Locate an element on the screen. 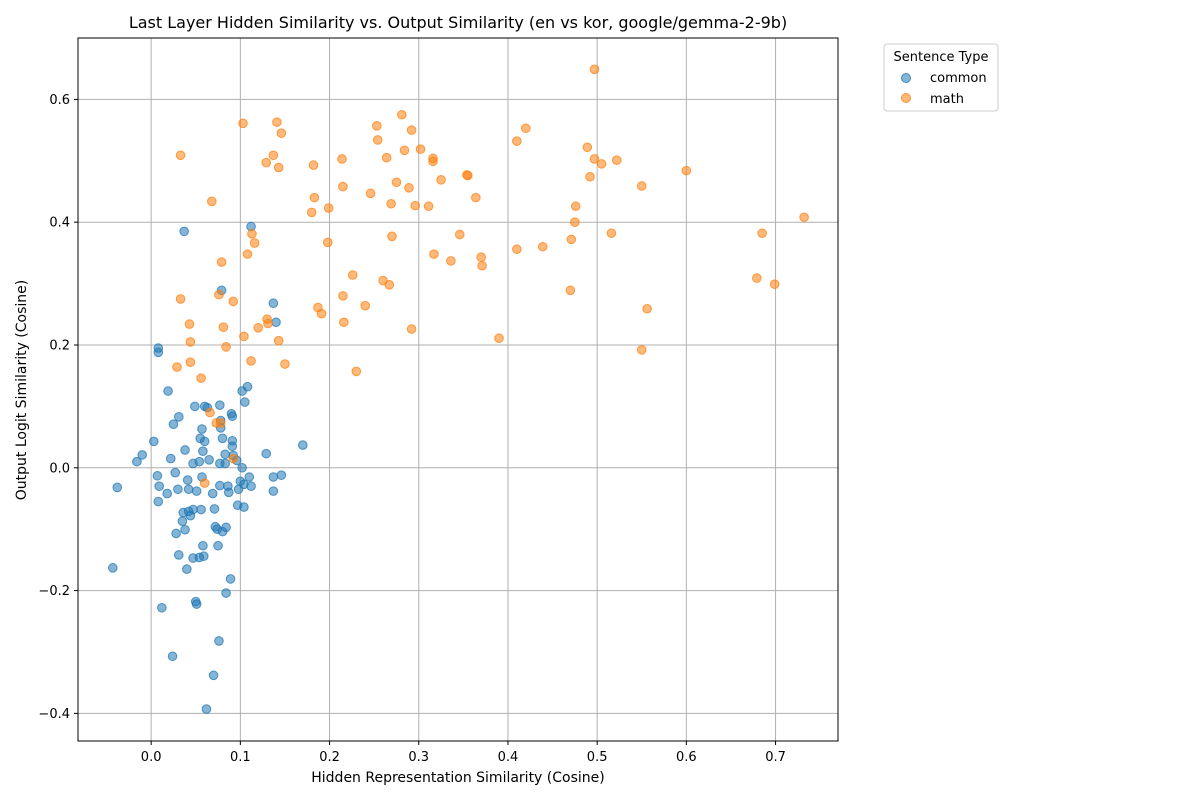  x-tick-label: 0.6 is located at coordinates (686, 757).